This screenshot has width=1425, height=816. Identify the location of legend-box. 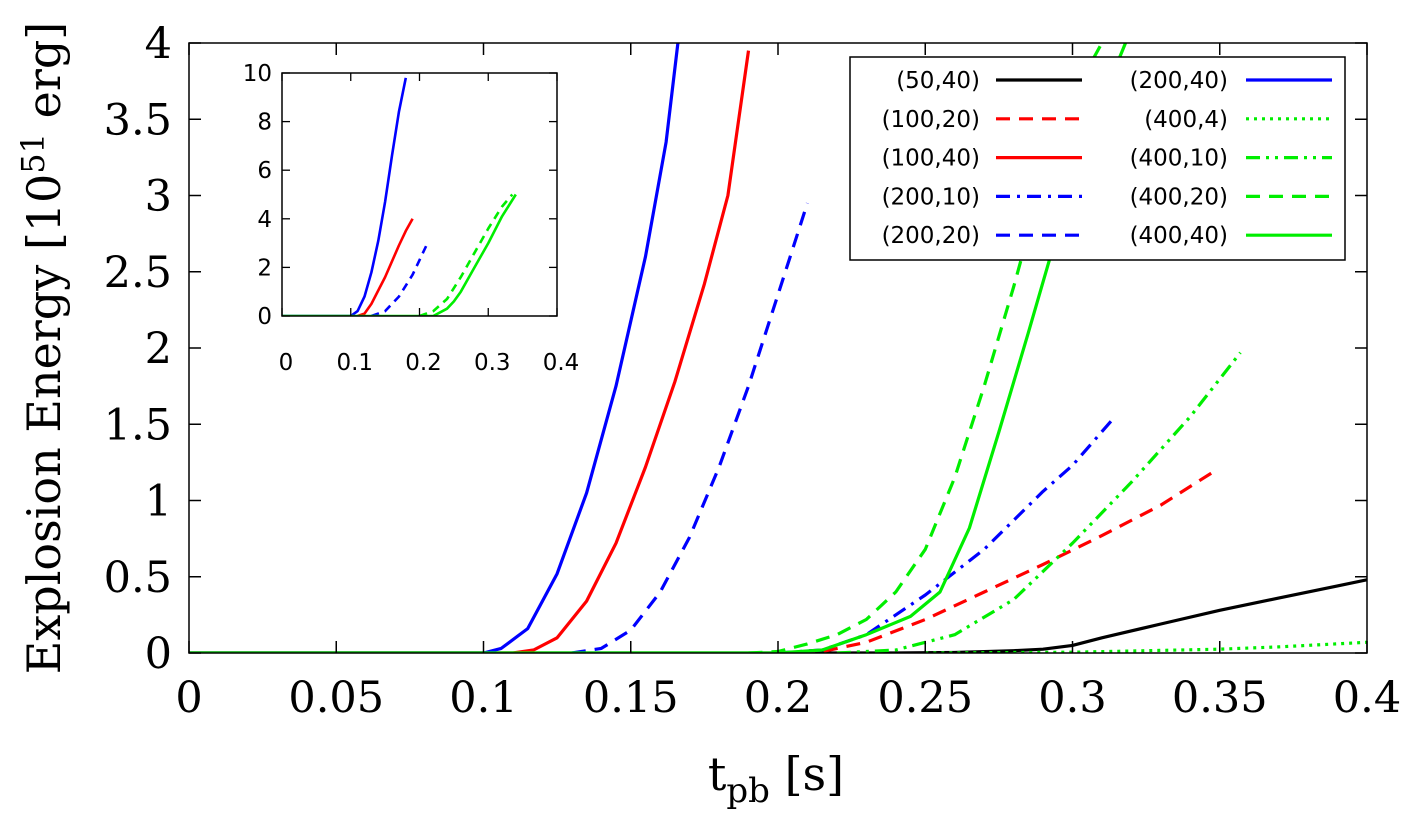
(1097, 158).